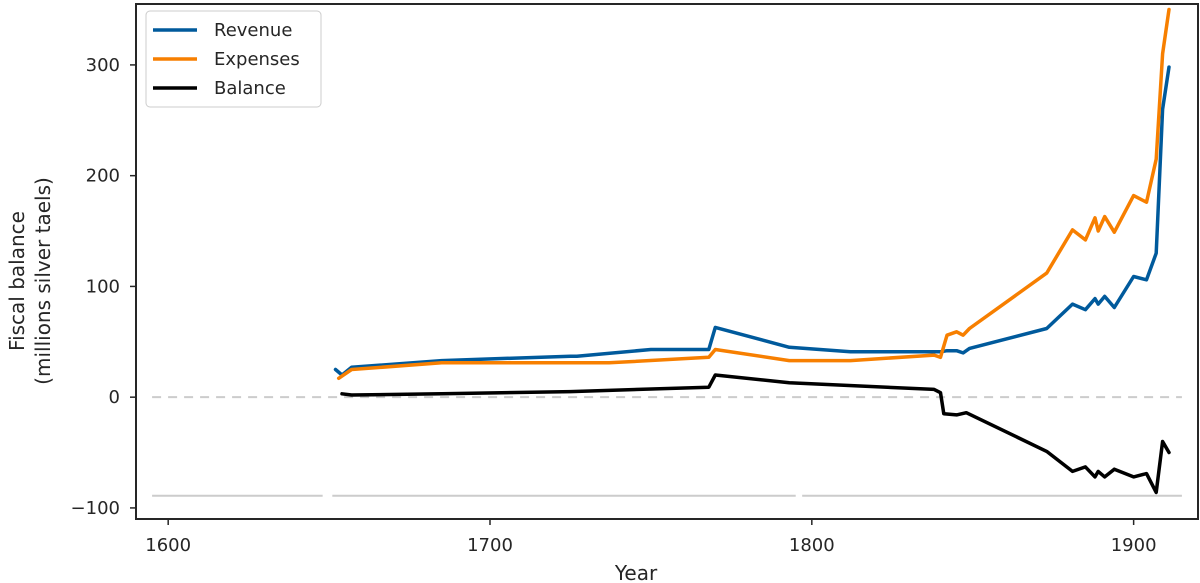 This screenshot has width=1200, height=583. Describe the element at coordinates (490, 545) in the screenshot. I see `x-tick-label: 1700` at that location.